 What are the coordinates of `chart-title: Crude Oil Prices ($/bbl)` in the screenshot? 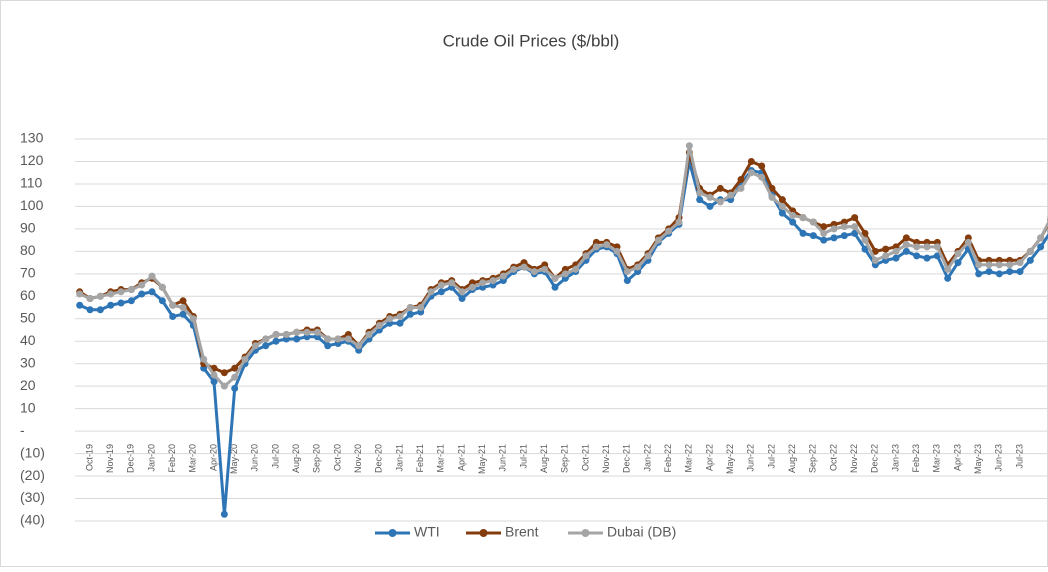 It's located at (531, 40).